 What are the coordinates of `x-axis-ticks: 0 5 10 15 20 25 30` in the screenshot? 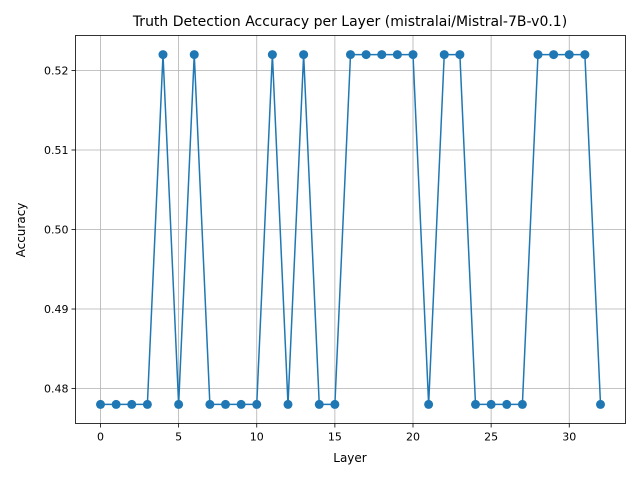 It's located at (336, 433).